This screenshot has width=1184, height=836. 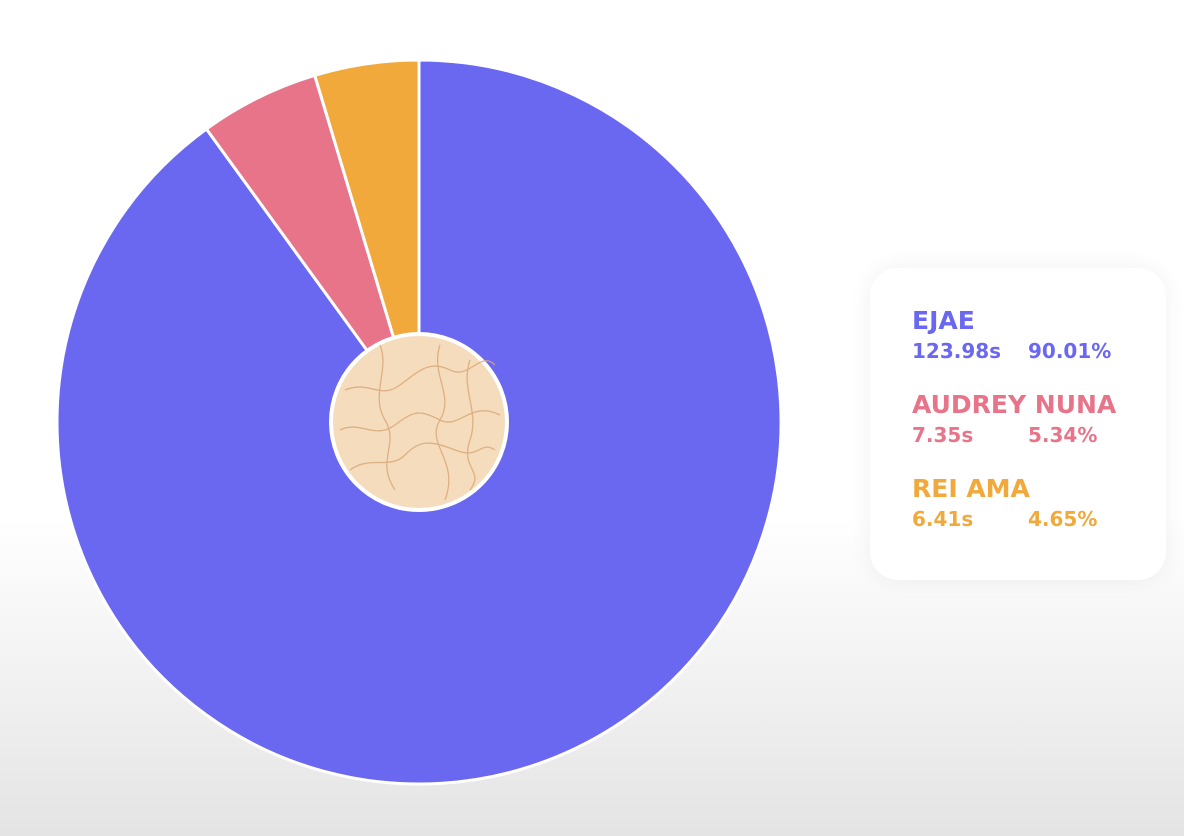 What do you see at coordinates (957, 351) in the screenshot?
I see `duration-label: 123.98s` at bounding box center [957, 351].